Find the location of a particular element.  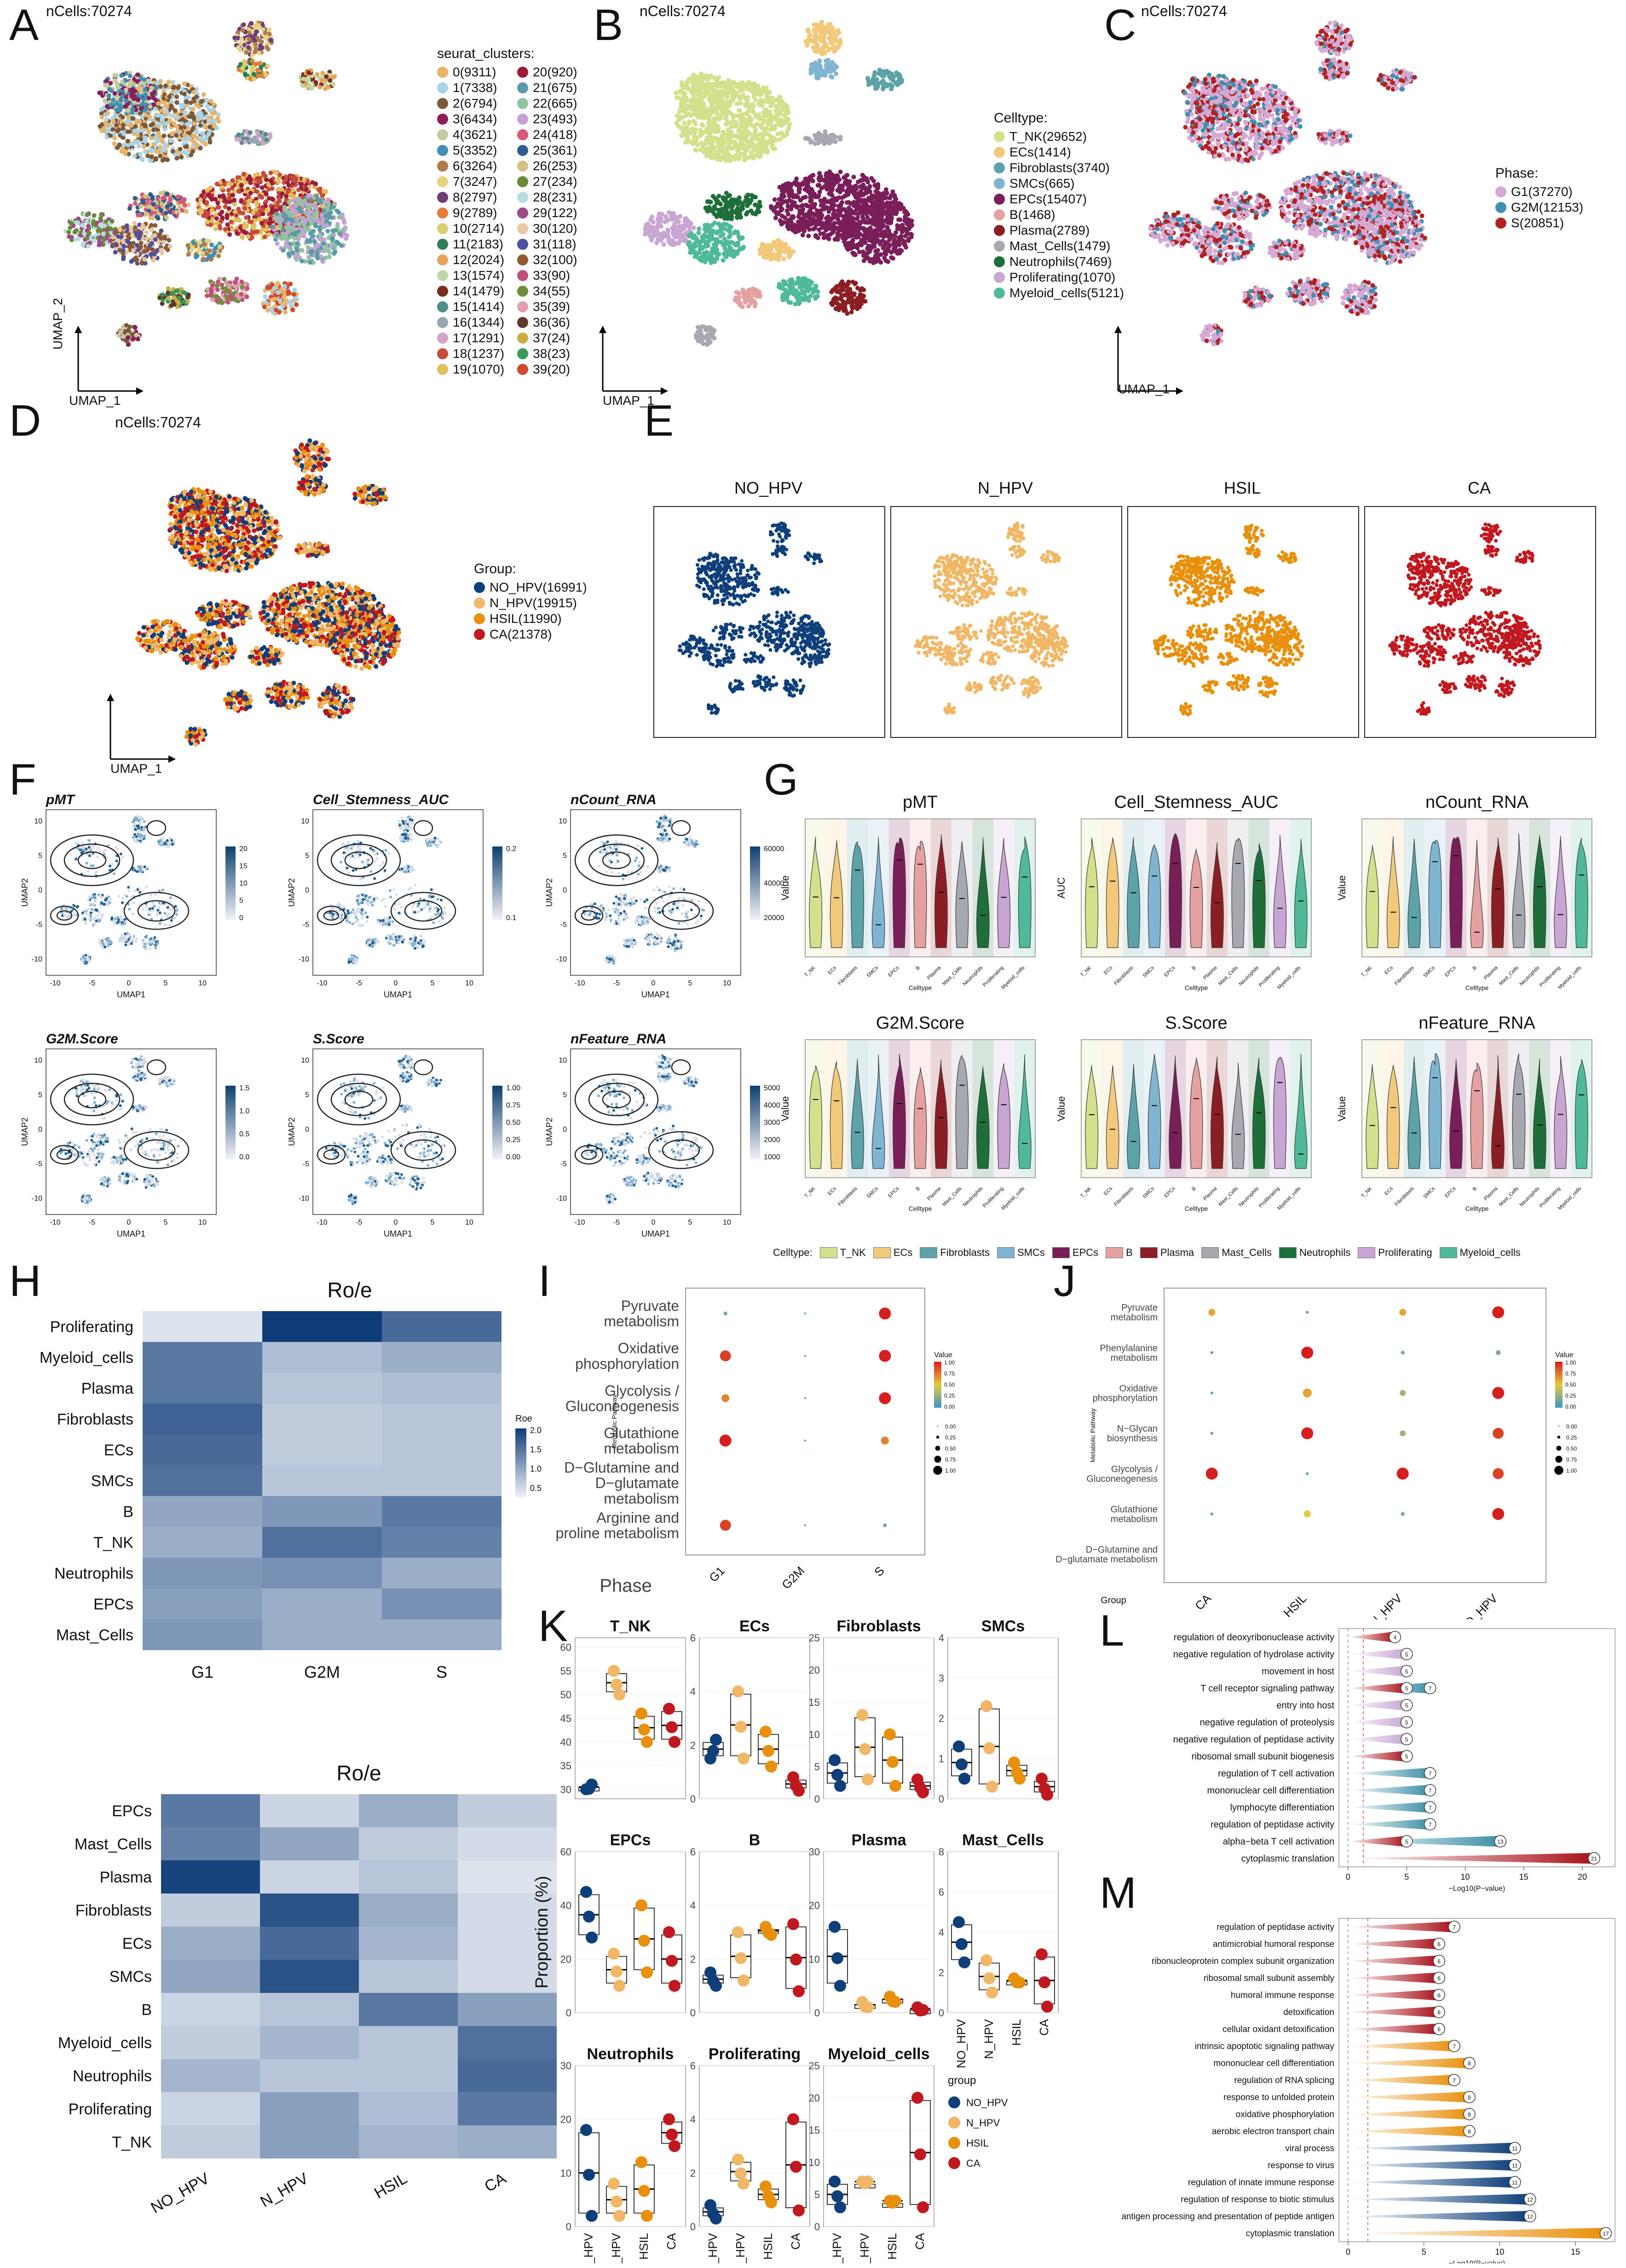

cluster-legend-item: 23(493) is located at coordinates (547, 119).